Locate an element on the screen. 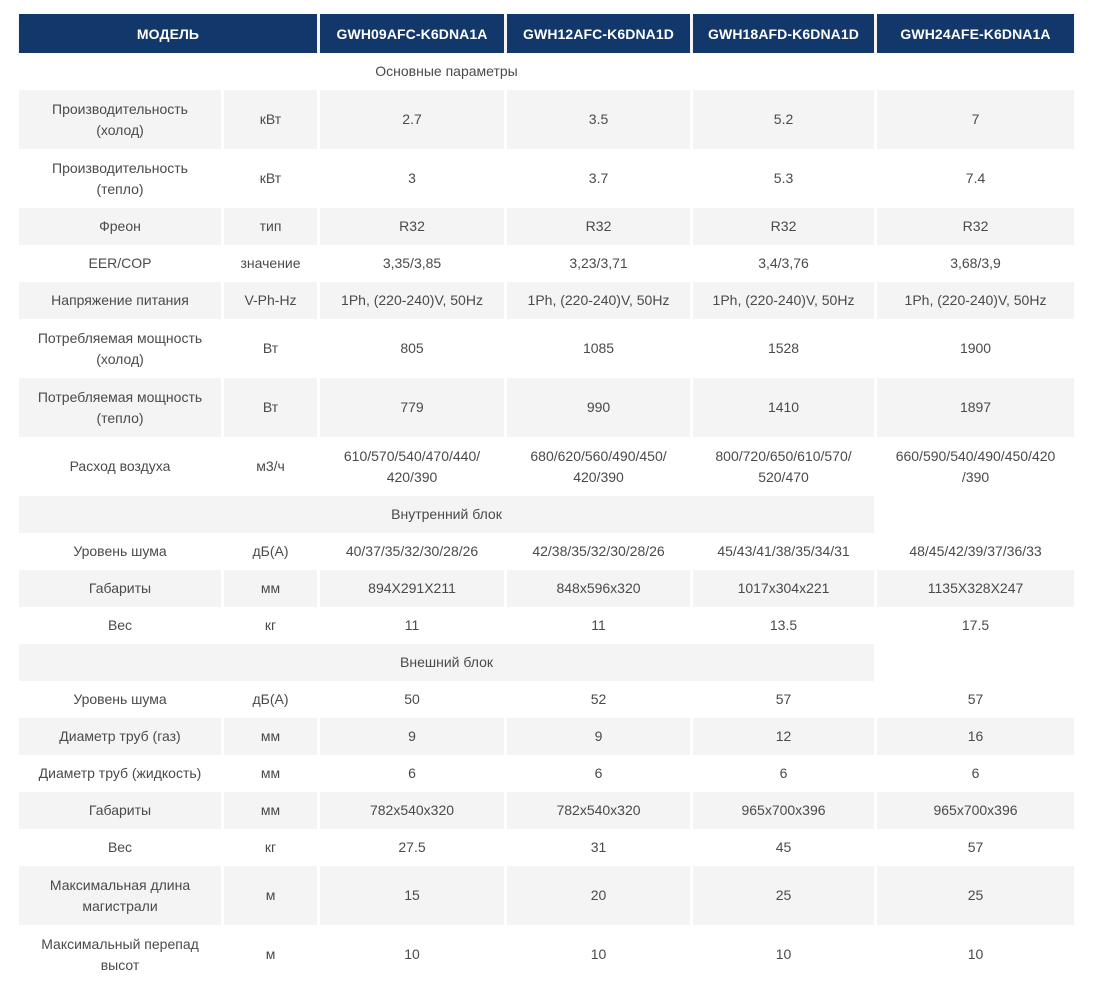 The height and width of the screenshot is (997, 1100). spec-unit: V-Ph-Hz is located at coordinates (271, 300).